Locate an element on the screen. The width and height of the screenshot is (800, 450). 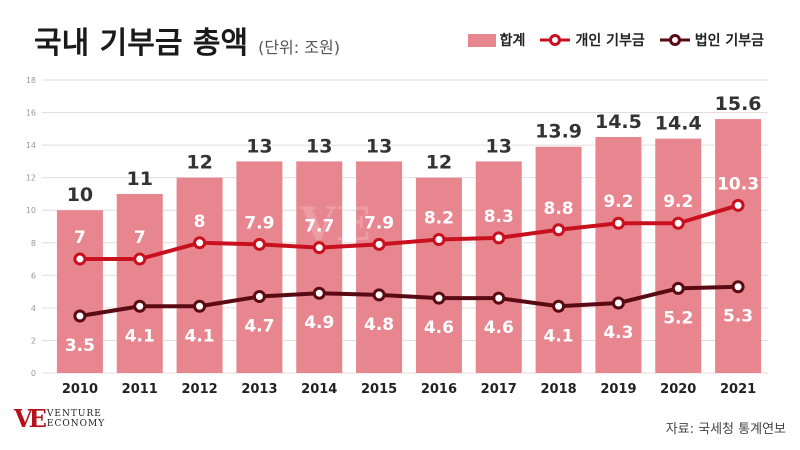
y-tick-label: 18 is located at coordinates (31, 80).